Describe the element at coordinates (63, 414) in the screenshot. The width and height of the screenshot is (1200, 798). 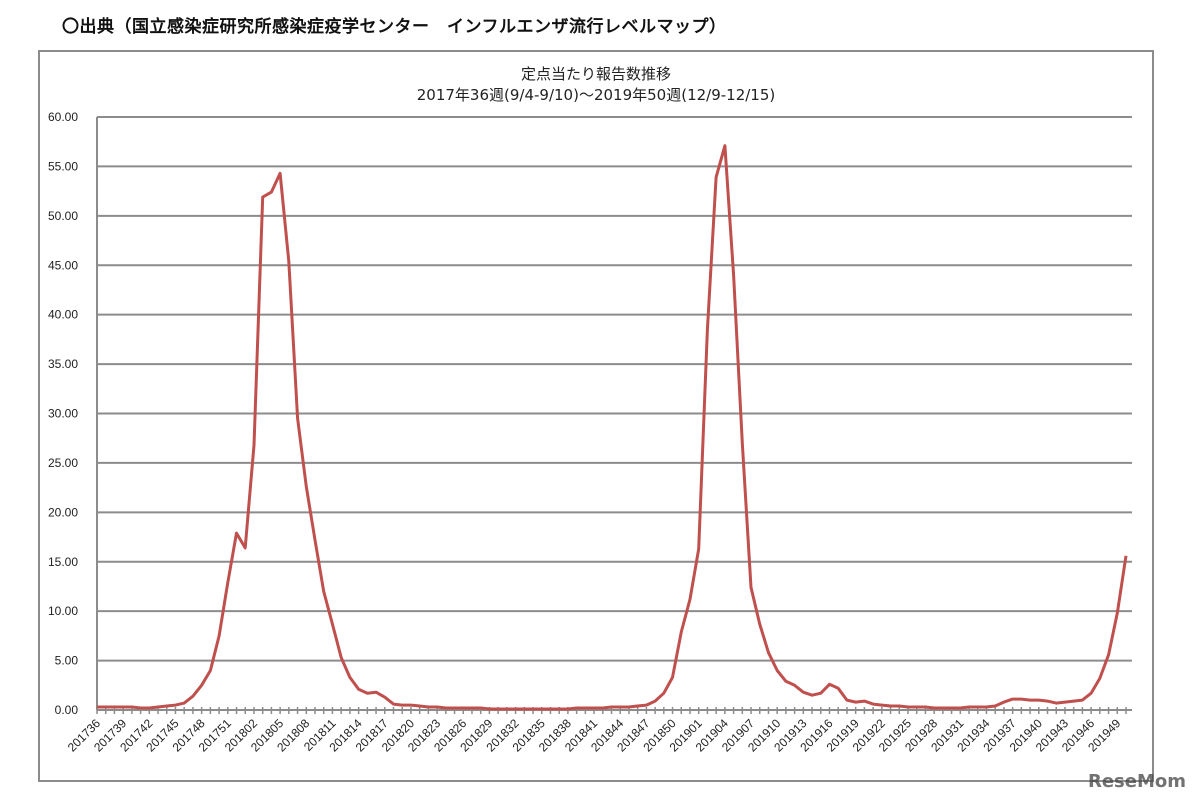
I see `y-tick-label: 30.00` at that location.